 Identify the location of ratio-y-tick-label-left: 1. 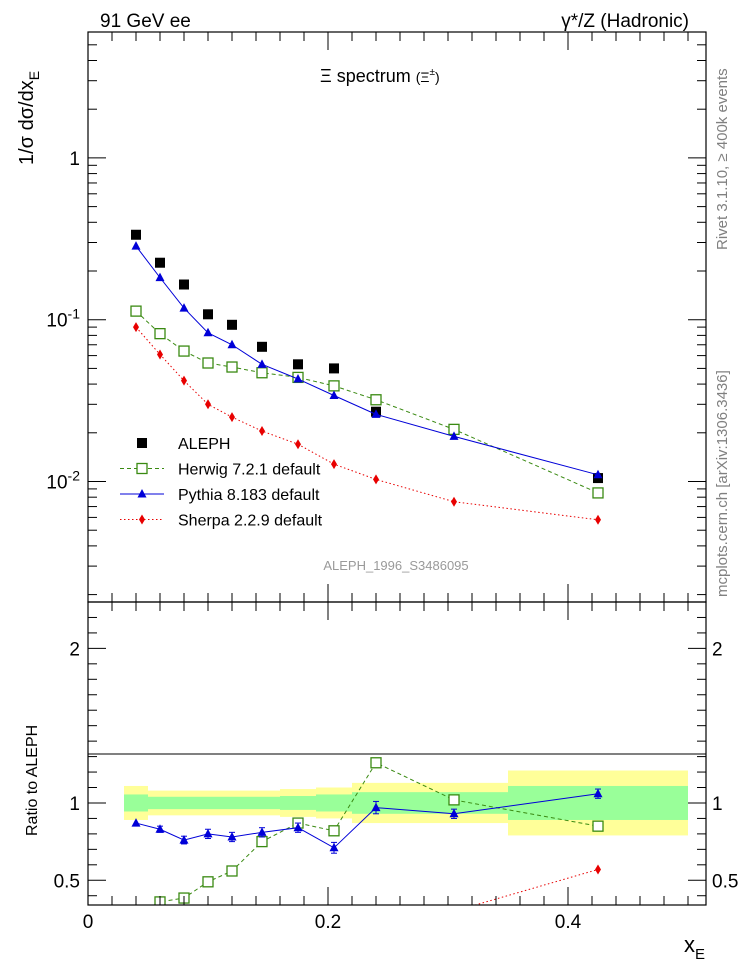
(74, 804).